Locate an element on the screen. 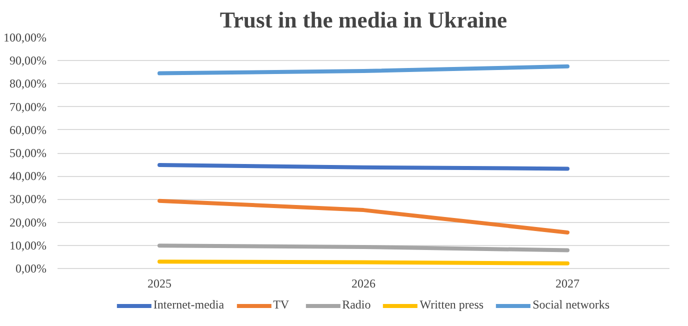 This screenshot has width=688, height=326. y-tick-label: 90,00% is located at coordinates (28, 61).